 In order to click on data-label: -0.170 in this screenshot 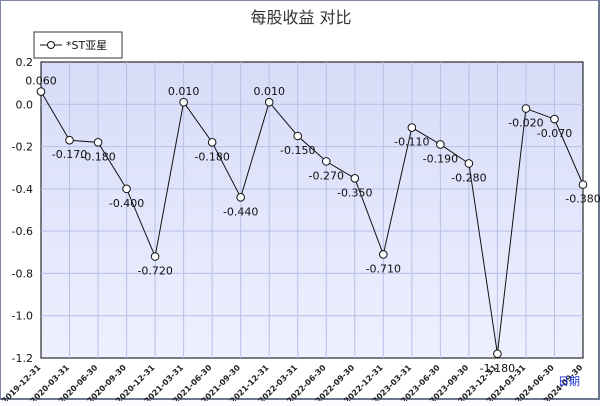, I will do `click(69, 154)`.